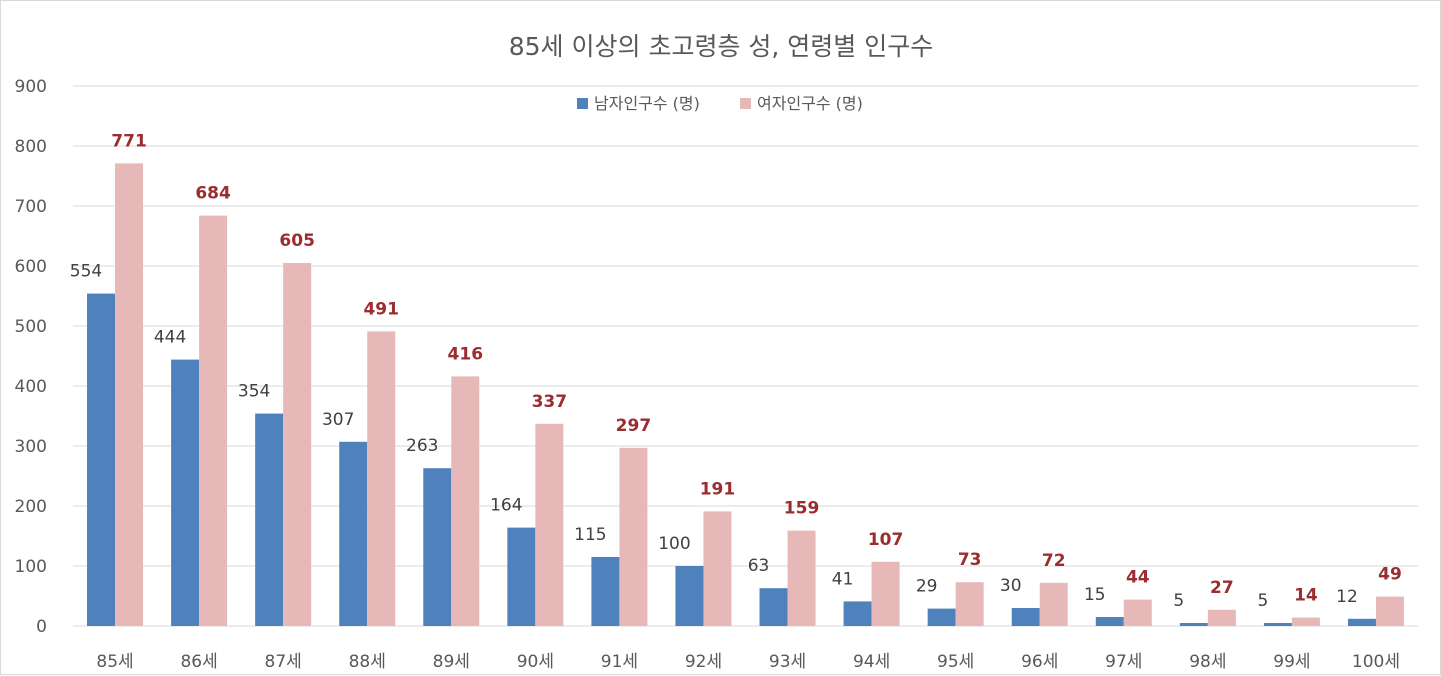  Describe the element at coordinates (114, 662) in the screenshot. I see `x-tick-label: 85세` at that location.